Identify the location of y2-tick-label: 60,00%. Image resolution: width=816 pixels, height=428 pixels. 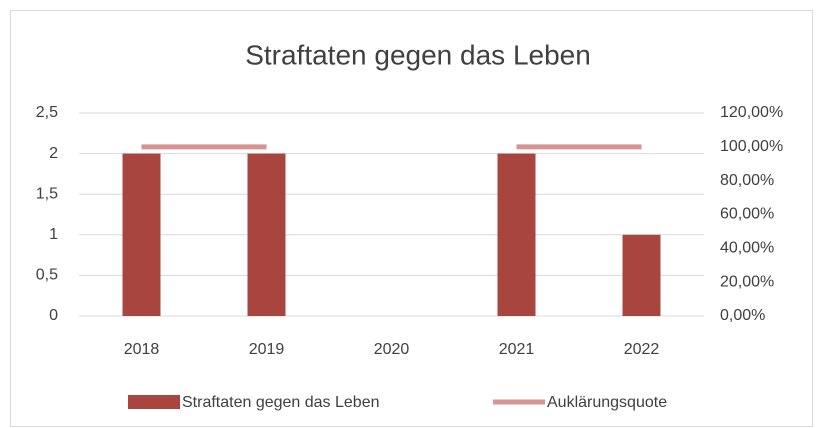
(747, 214).